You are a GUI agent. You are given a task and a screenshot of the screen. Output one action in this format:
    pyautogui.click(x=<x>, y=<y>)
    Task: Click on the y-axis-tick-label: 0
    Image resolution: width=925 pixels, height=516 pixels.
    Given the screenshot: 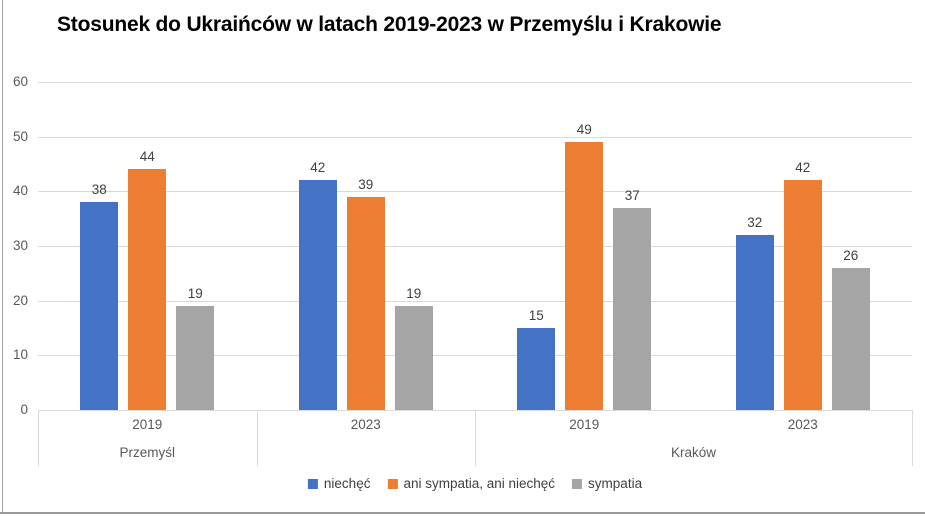 What is the action you would take?
    pyautogui.click(x=24, y=409)
    